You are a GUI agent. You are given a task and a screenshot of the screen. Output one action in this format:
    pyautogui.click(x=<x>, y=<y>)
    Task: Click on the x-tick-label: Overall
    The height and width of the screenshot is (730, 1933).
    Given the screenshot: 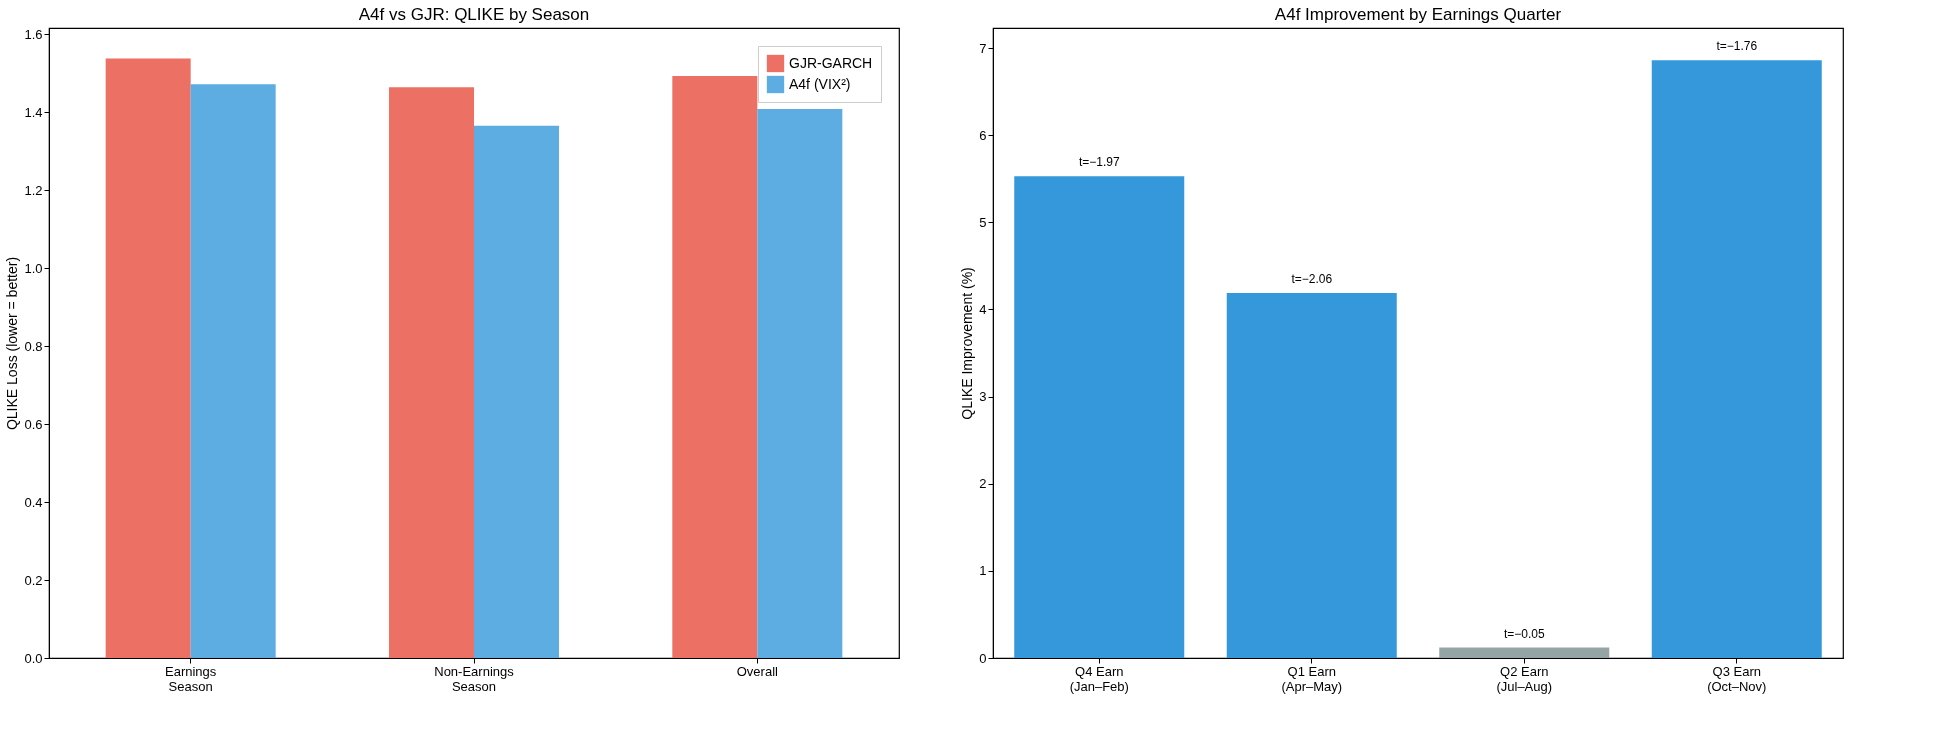 What is the action you would take?
    pyautogui.click(x=757, y=671)
    